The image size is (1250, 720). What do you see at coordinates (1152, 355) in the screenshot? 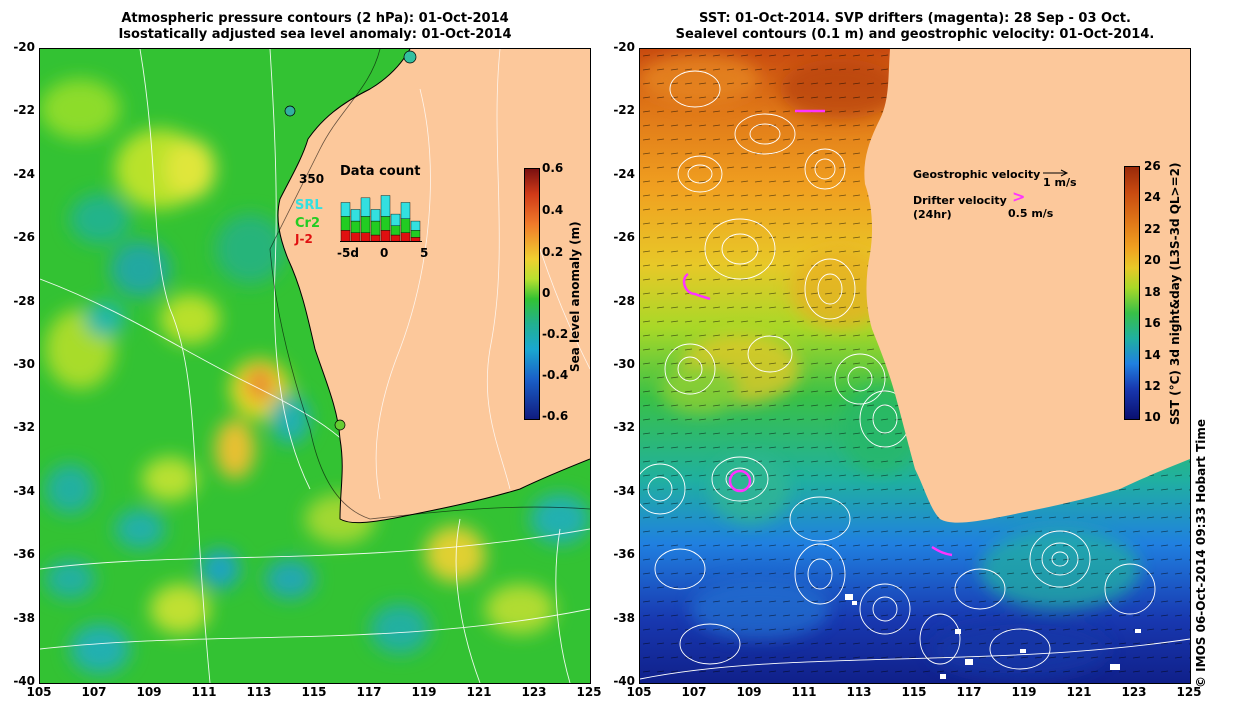
I see `sst-colorbar-tick: 14` at bounding box center [1152, 355].